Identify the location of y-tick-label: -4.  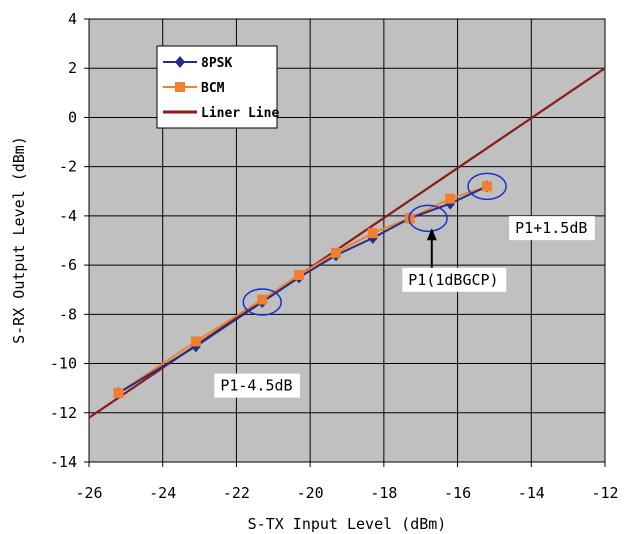
(68, 216).